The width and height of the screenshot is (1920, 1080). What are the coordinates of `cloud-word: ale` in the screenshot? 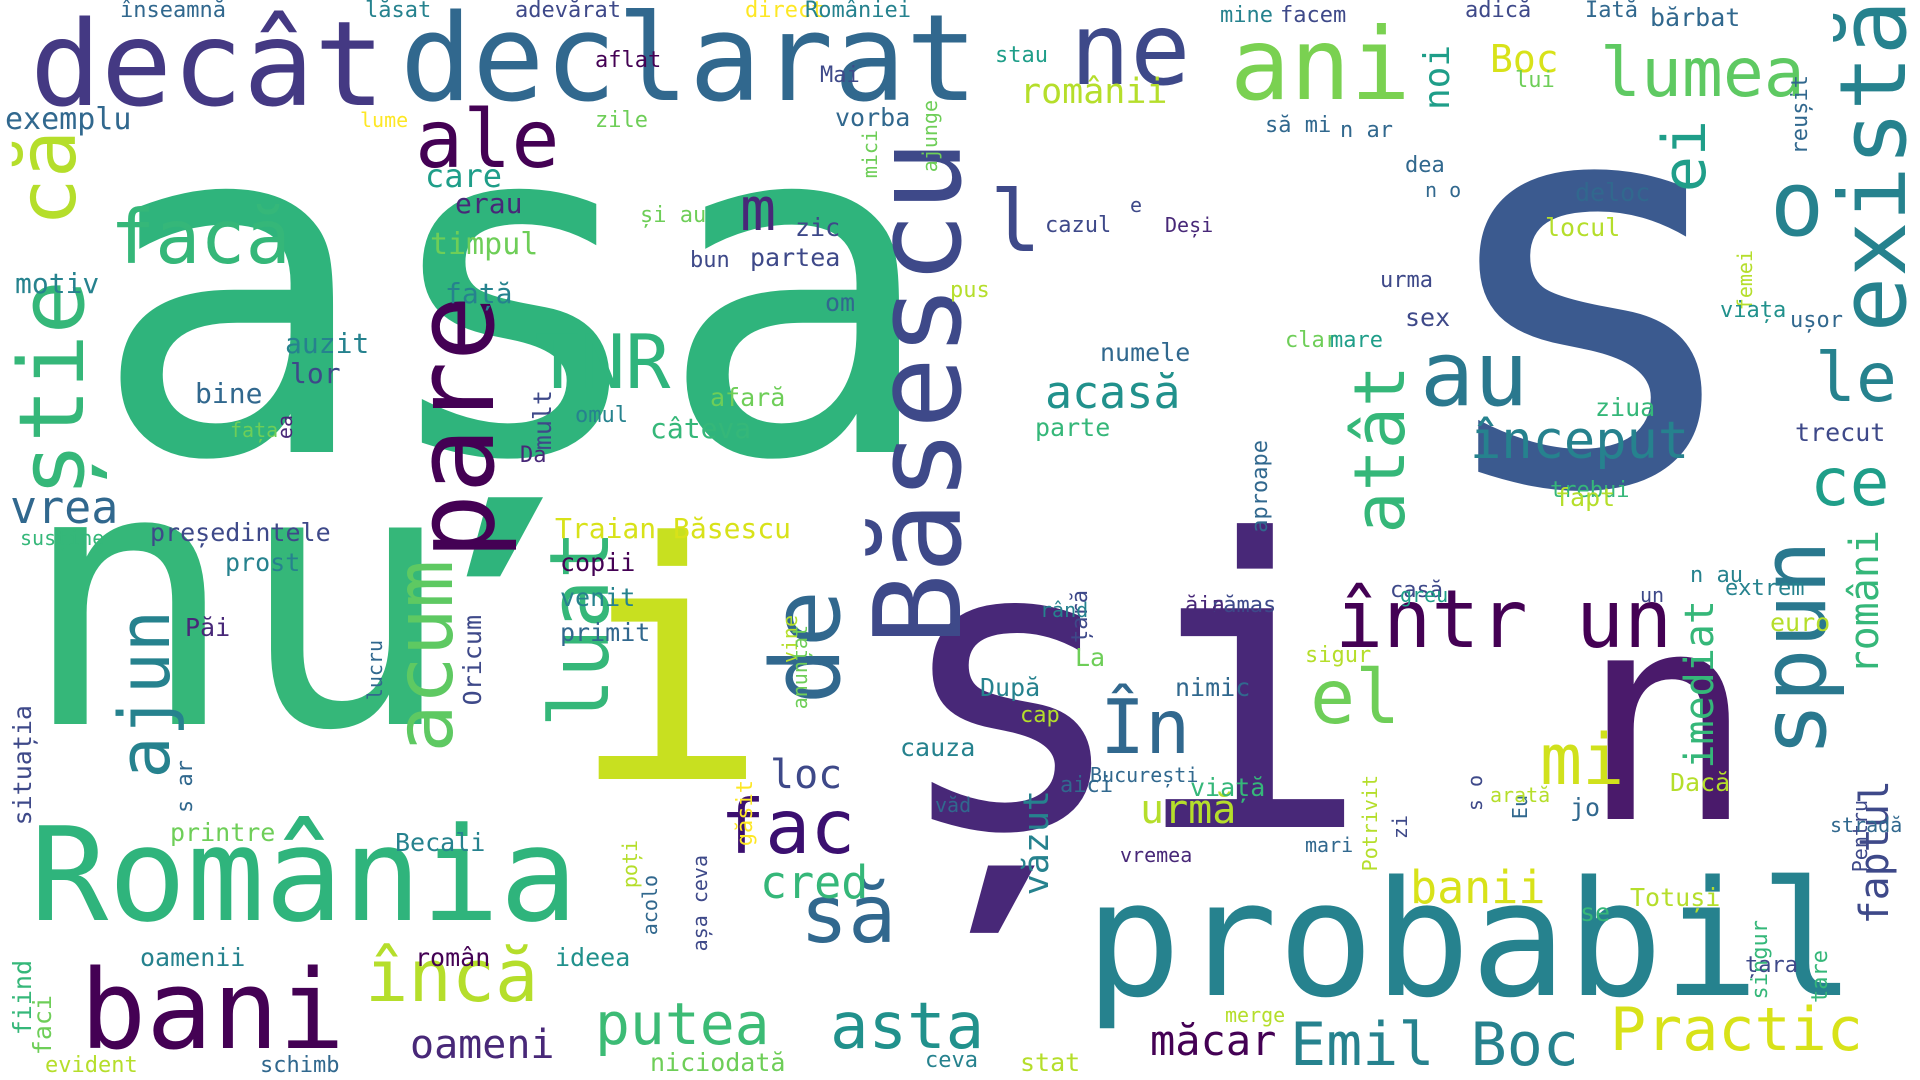 It's located at (487, 139).